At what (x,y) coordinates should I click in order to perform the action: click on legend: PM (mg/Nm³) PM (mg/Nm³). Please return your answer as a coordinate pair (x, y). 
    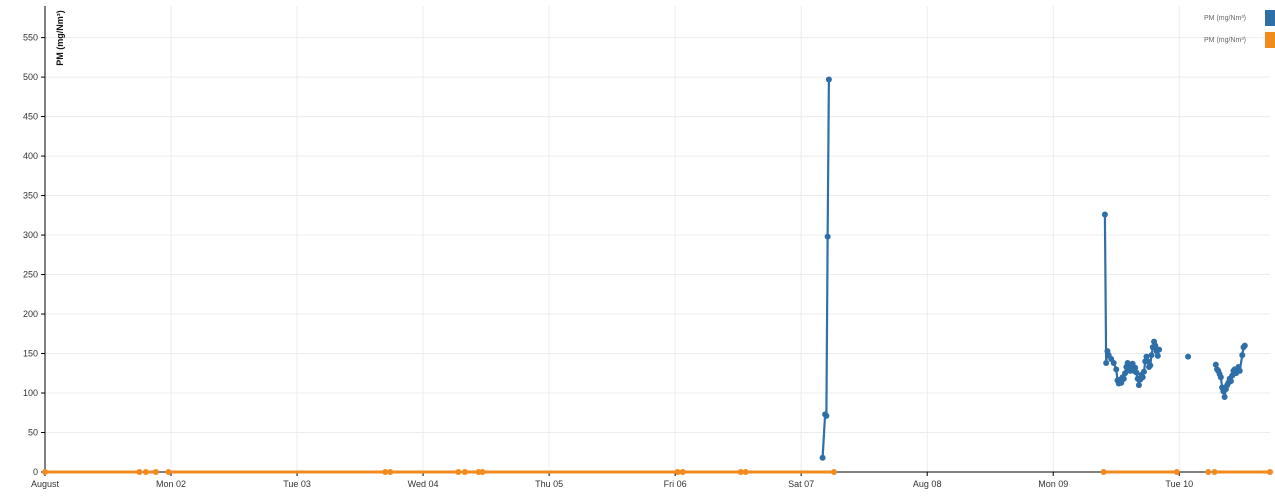
    Looking at the image, I should click on (1239, 29).